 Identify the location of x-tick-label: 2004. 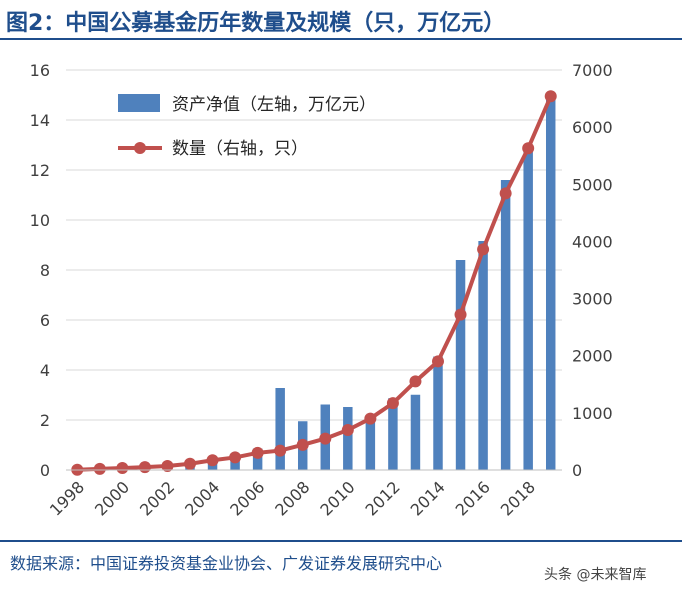
(202, 498).